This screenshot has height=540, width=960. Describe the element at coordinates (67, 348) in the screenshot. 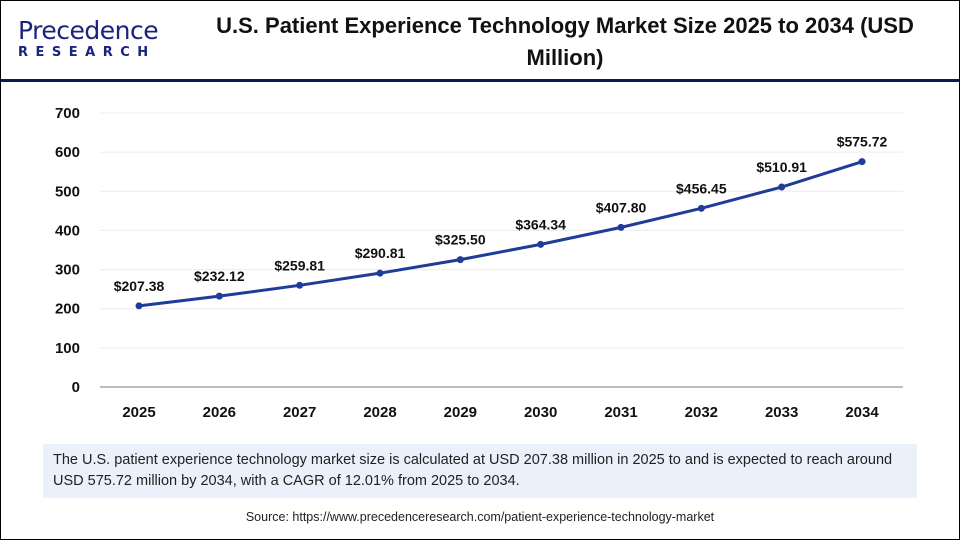

I see `y-tick-label: 100` at that location.